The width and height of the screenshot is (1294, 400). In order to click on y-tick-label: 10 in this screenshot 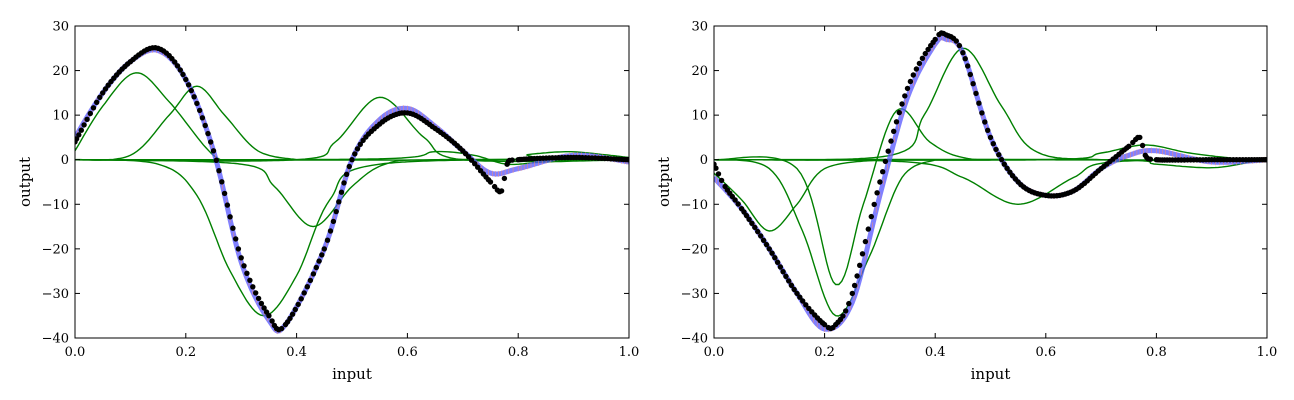, I will do `click(699, 116)`.